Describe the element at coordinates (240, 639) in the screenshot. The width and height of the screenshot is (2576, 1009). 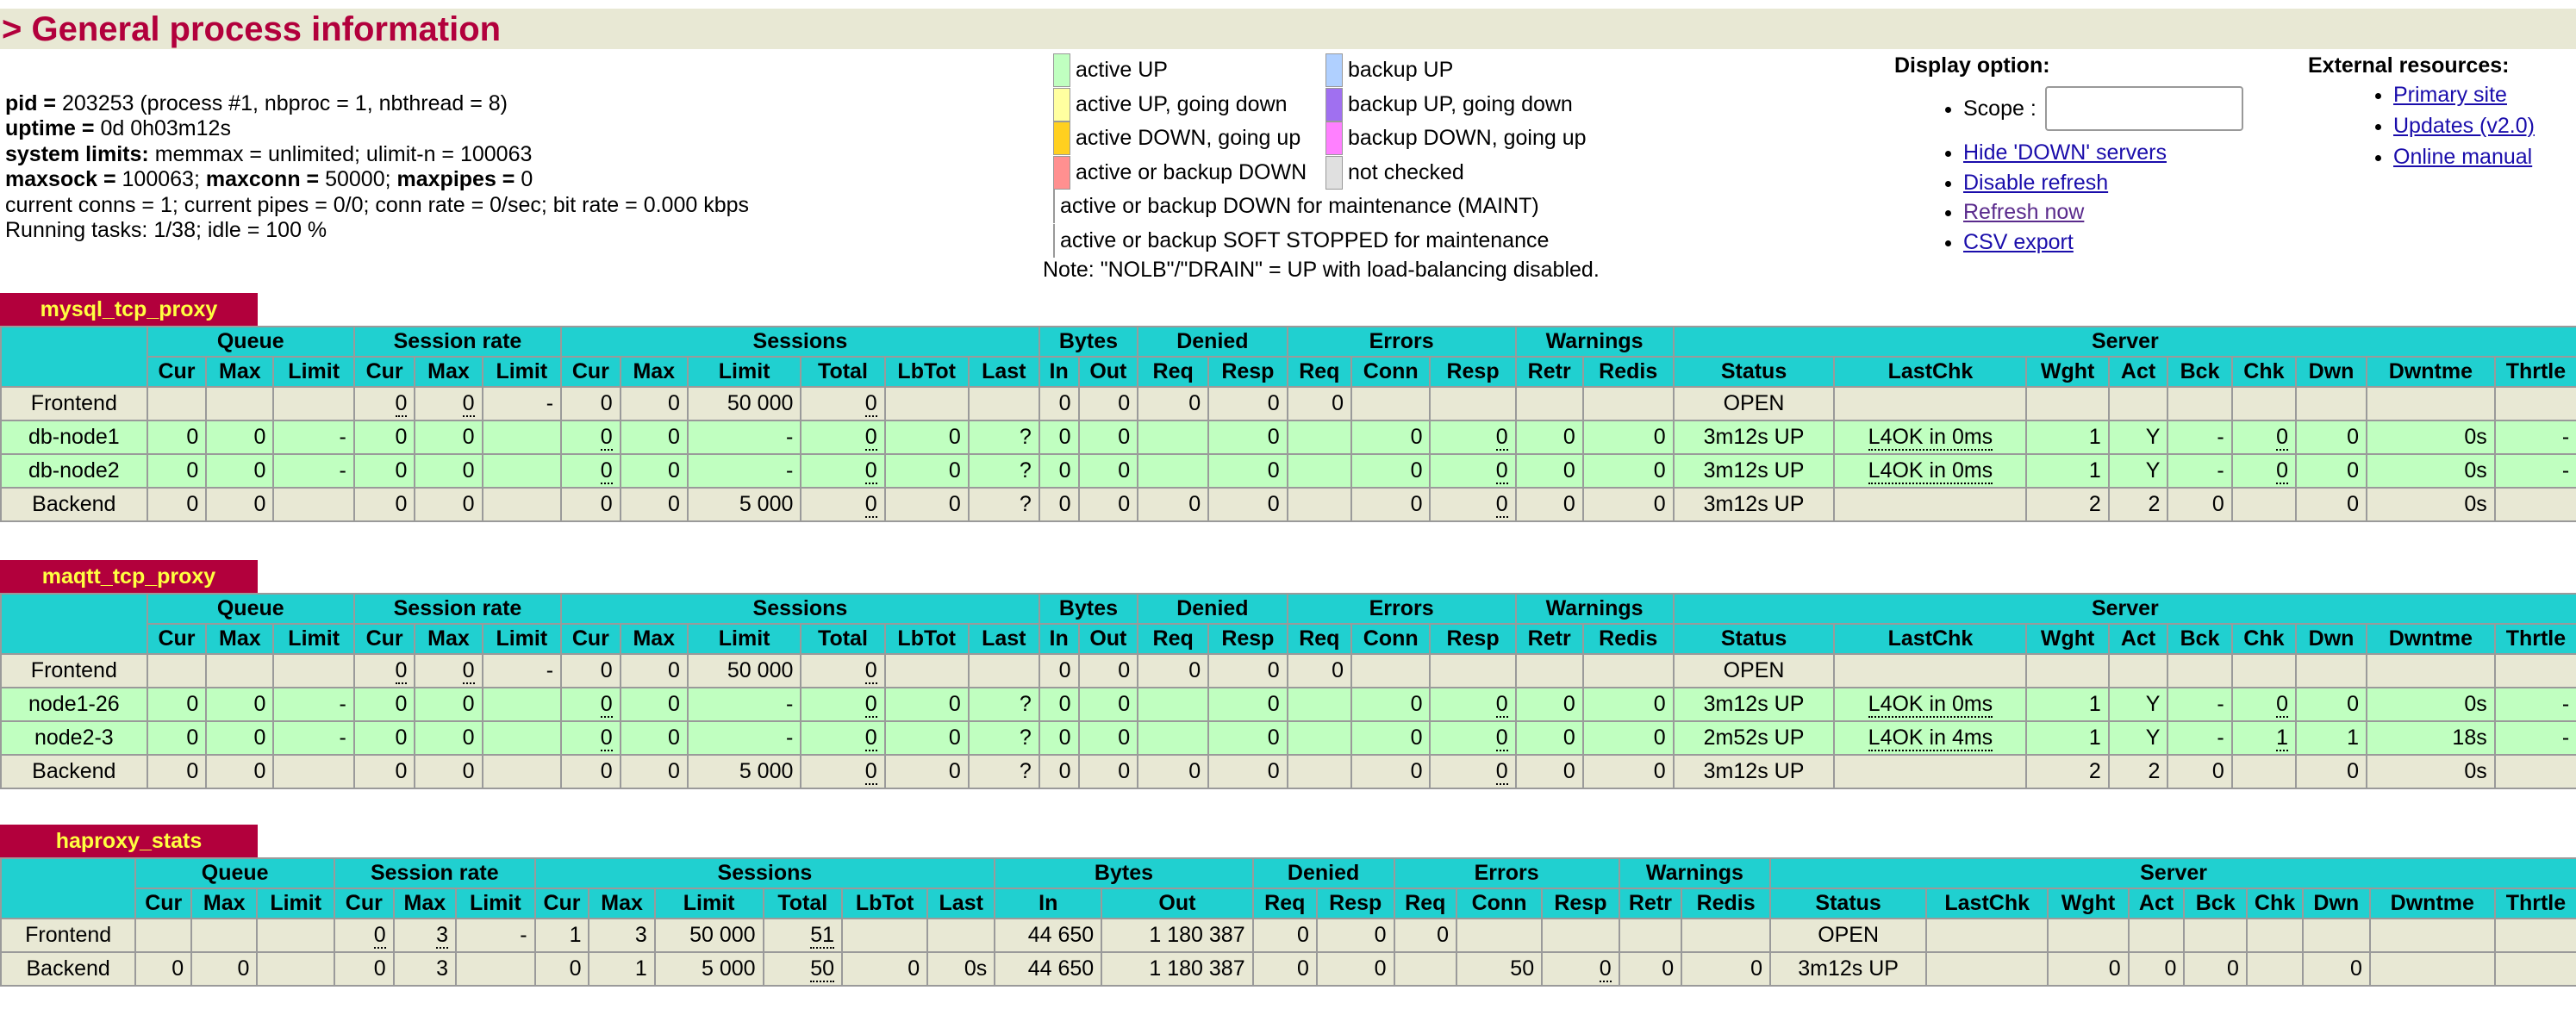
I see `column-header: Max` at that location.